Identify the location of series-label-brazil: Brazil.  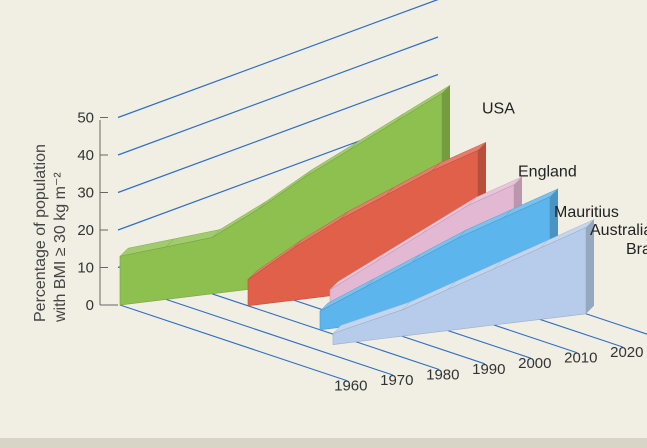
(636, 249).